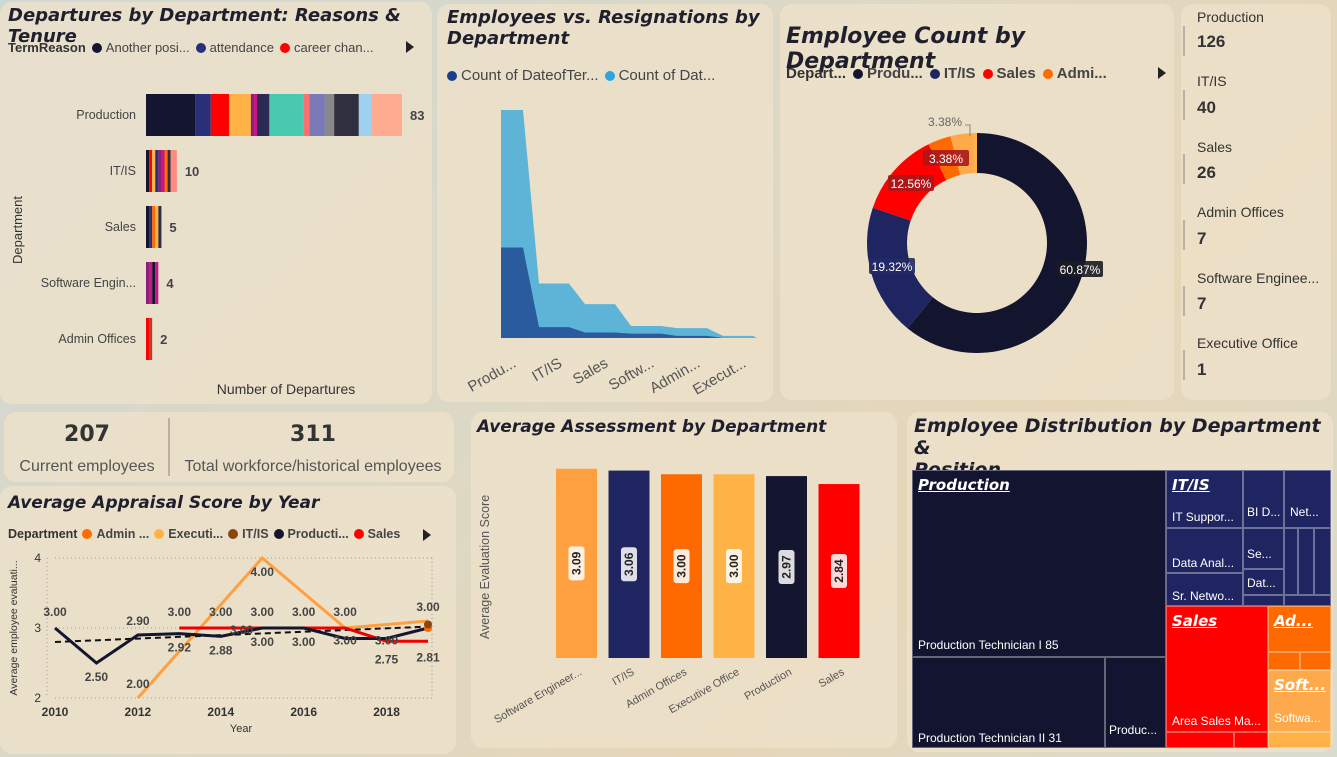 The height and width of the screenshot is (757, 1337). What do you see at coordinates (1299, 740) in the screenshot?
I see `treemap-node-executive` at bounding box center [1299, 740].